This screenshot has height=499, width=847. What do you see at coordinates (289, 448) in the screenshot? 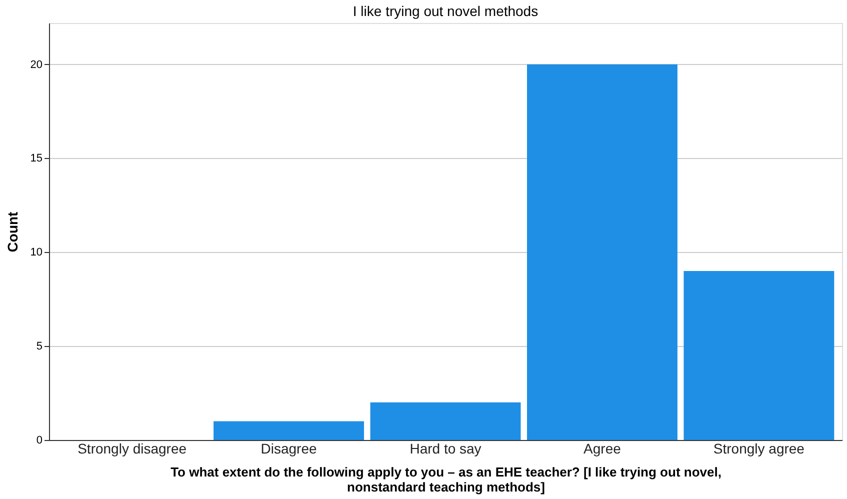
I see `x-tick-label: Disagree` at bounding box center [289, 448].